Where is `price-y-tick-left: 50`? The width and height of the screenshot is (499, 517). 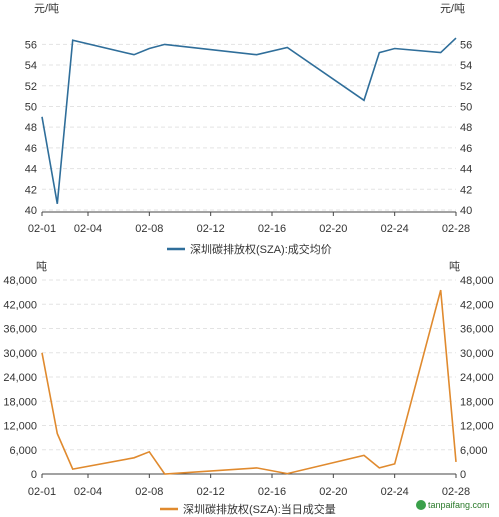
price-y-tick-left: 50 is located at coordinates (31, 107).